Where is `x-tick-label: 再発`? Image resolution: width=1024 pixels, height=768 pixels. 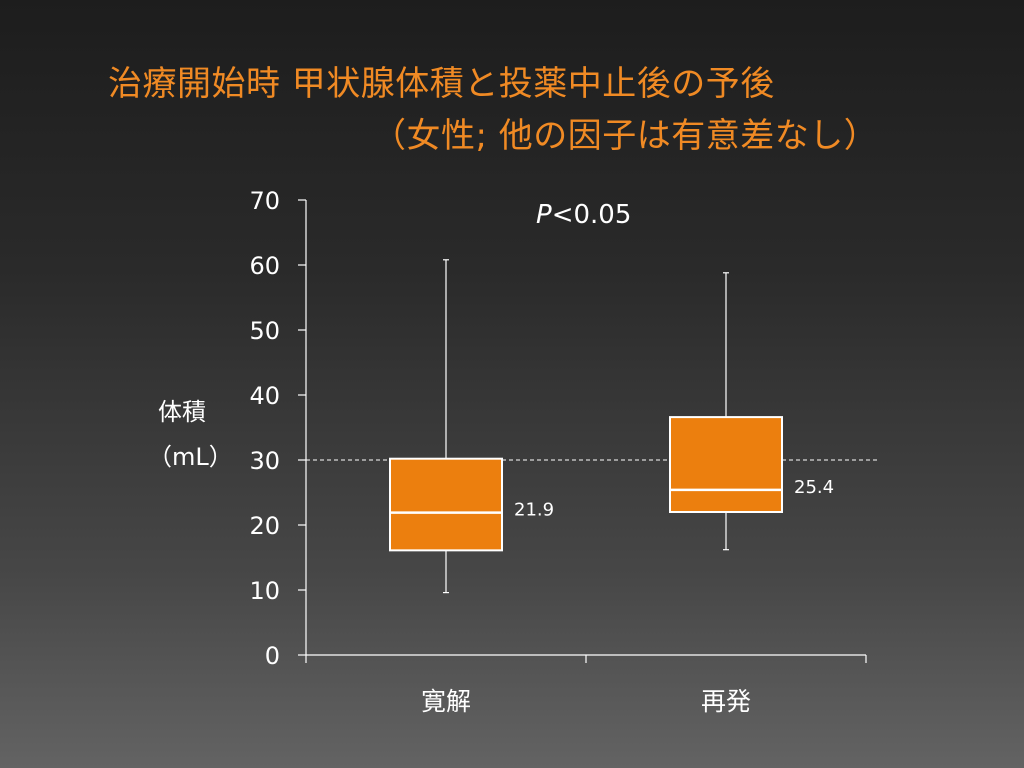
x-tick-label: 再発 is located at coordinates (726, 701).